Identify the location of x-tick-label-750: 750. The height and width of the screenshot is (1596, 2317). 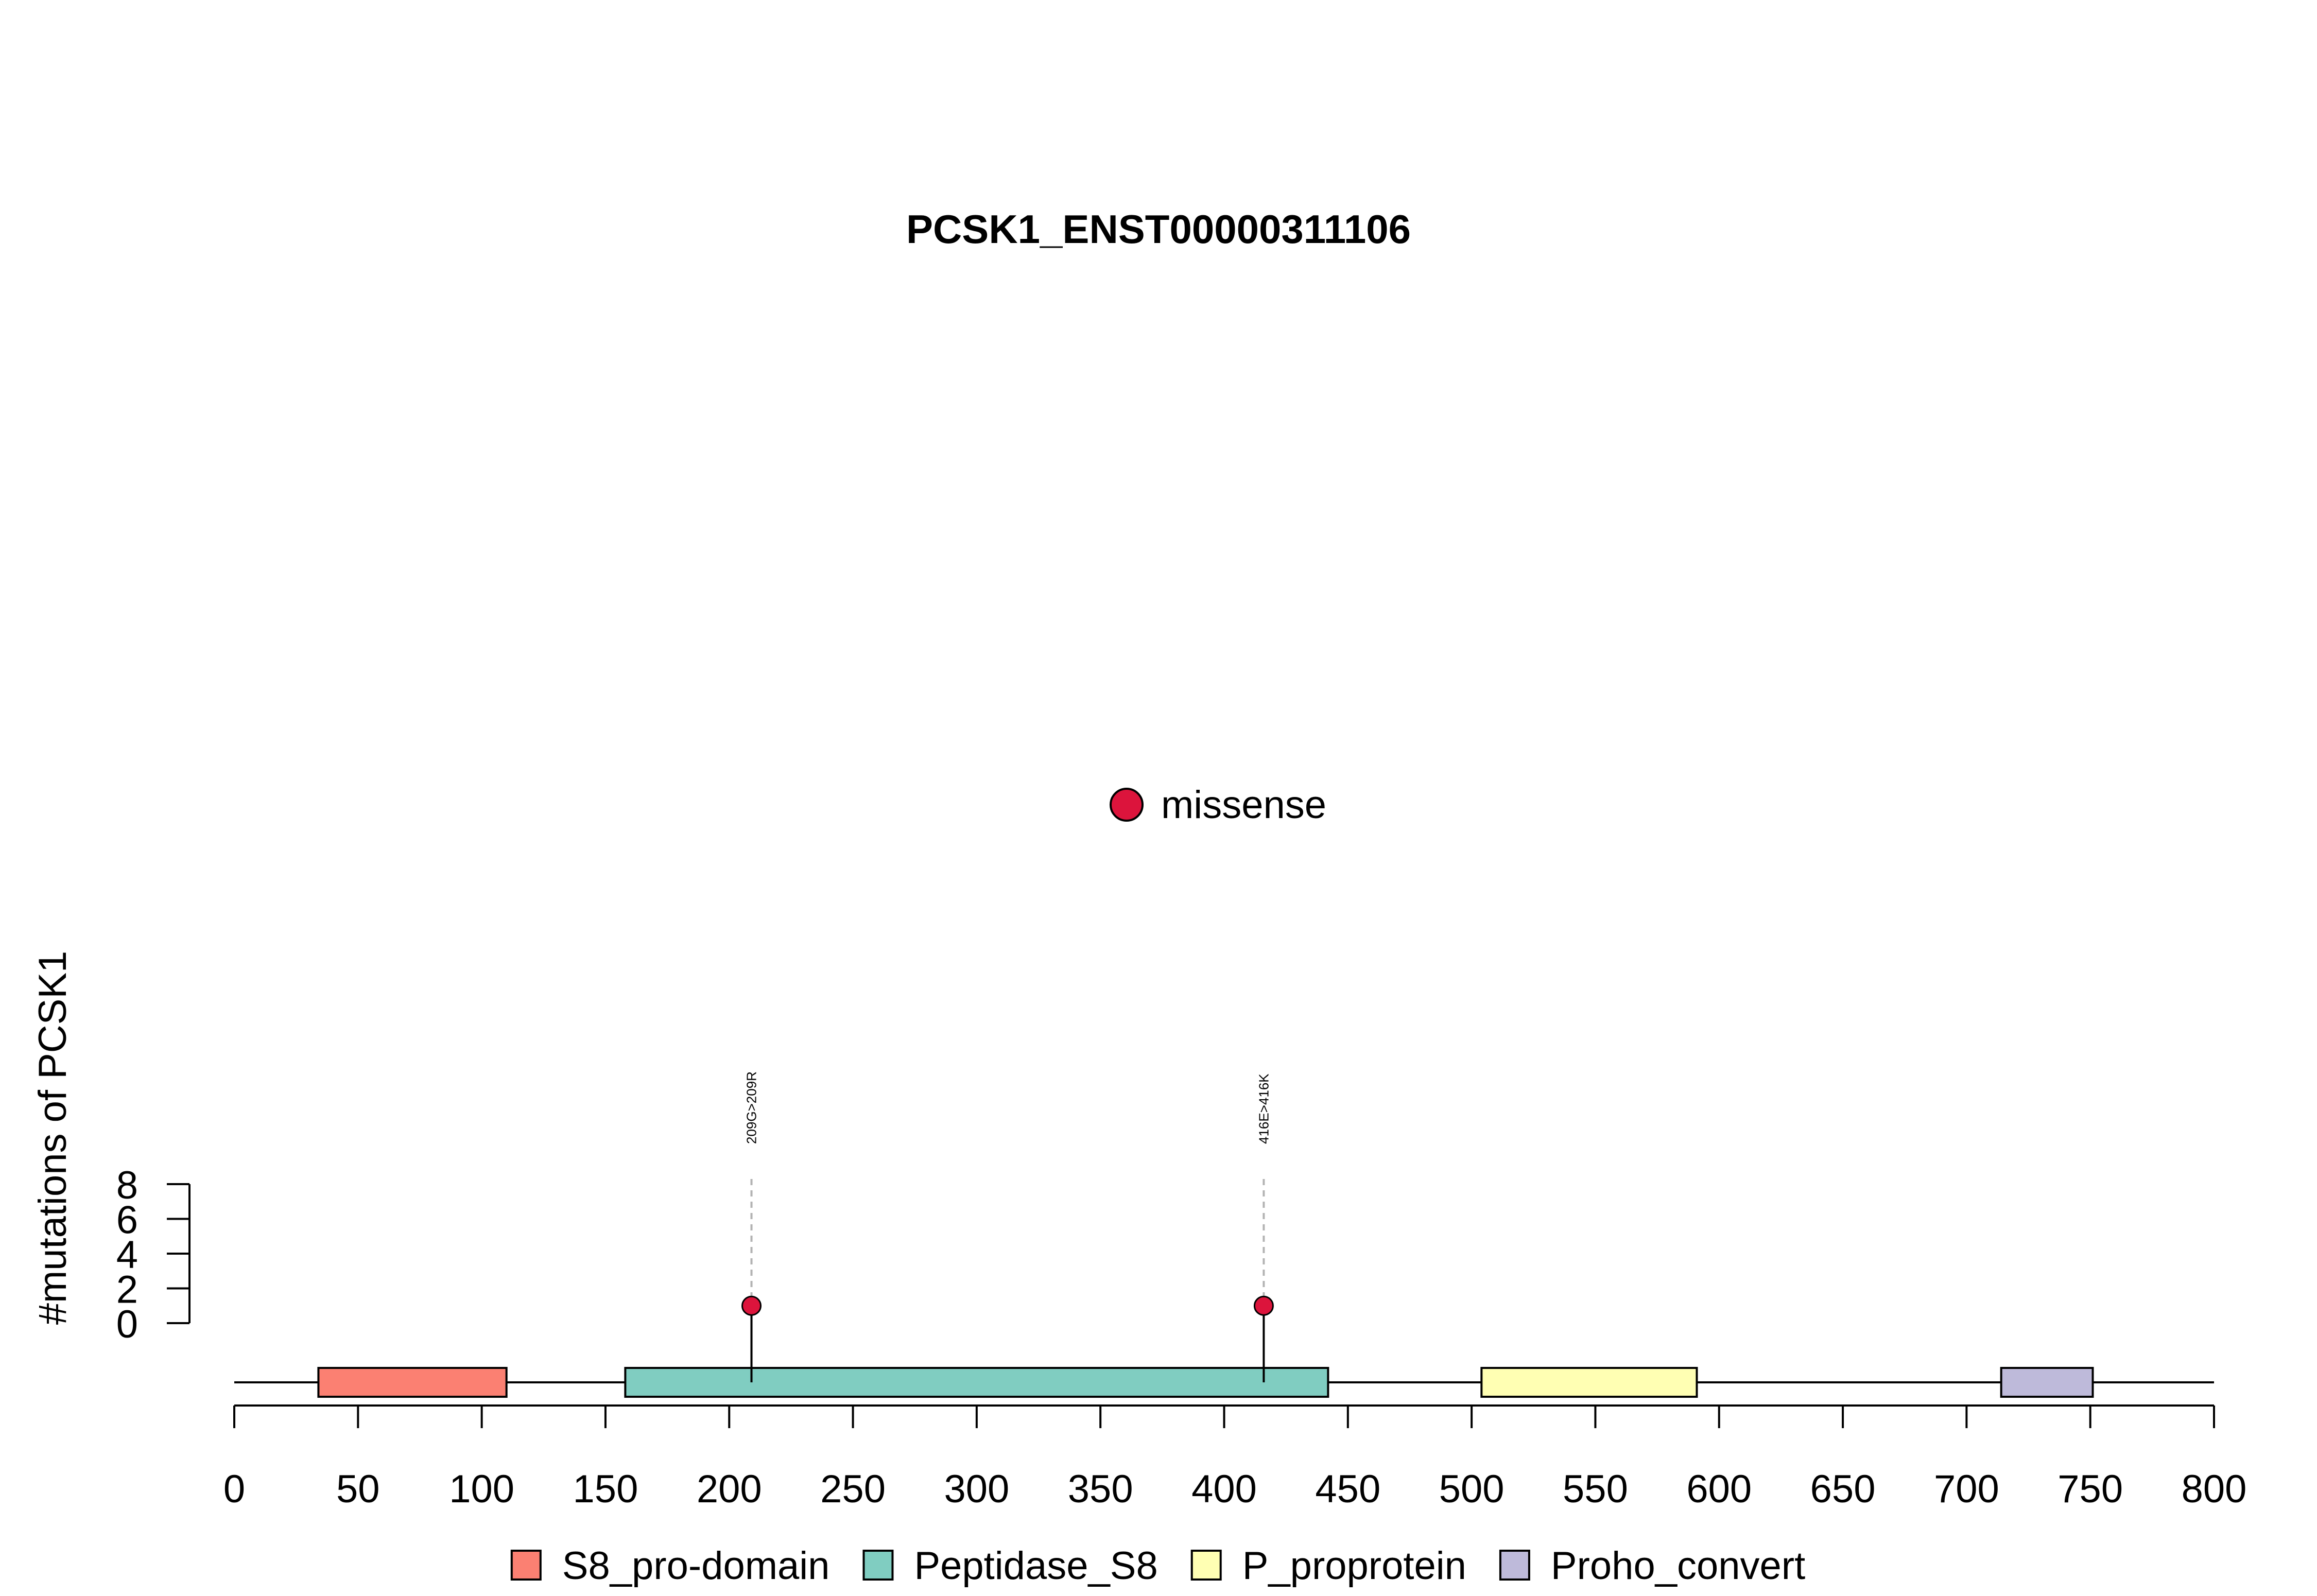
(2090, 1489).